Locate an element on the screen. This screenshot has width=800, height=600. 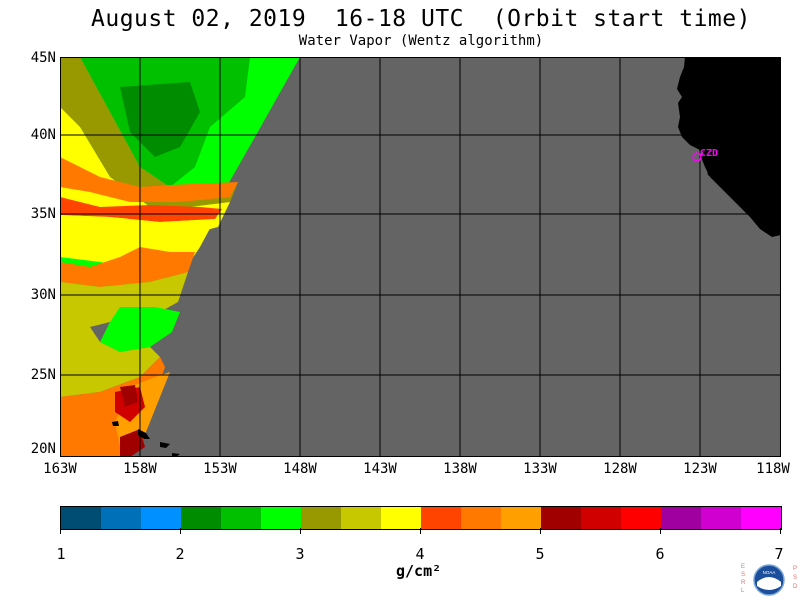
lat-label-20n: 20N is located at coordinates (43, 449).